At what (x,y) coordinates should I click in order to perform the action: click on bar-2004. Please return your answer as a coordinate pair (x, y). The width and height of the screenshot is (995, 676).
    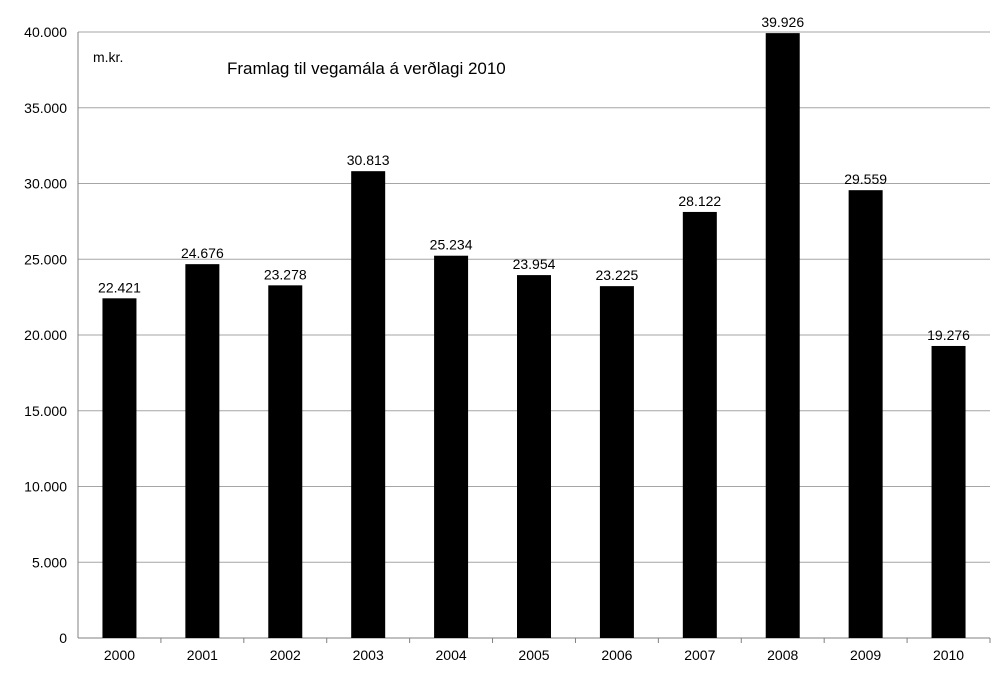
    Looking at the image, I should click on (451, 446).